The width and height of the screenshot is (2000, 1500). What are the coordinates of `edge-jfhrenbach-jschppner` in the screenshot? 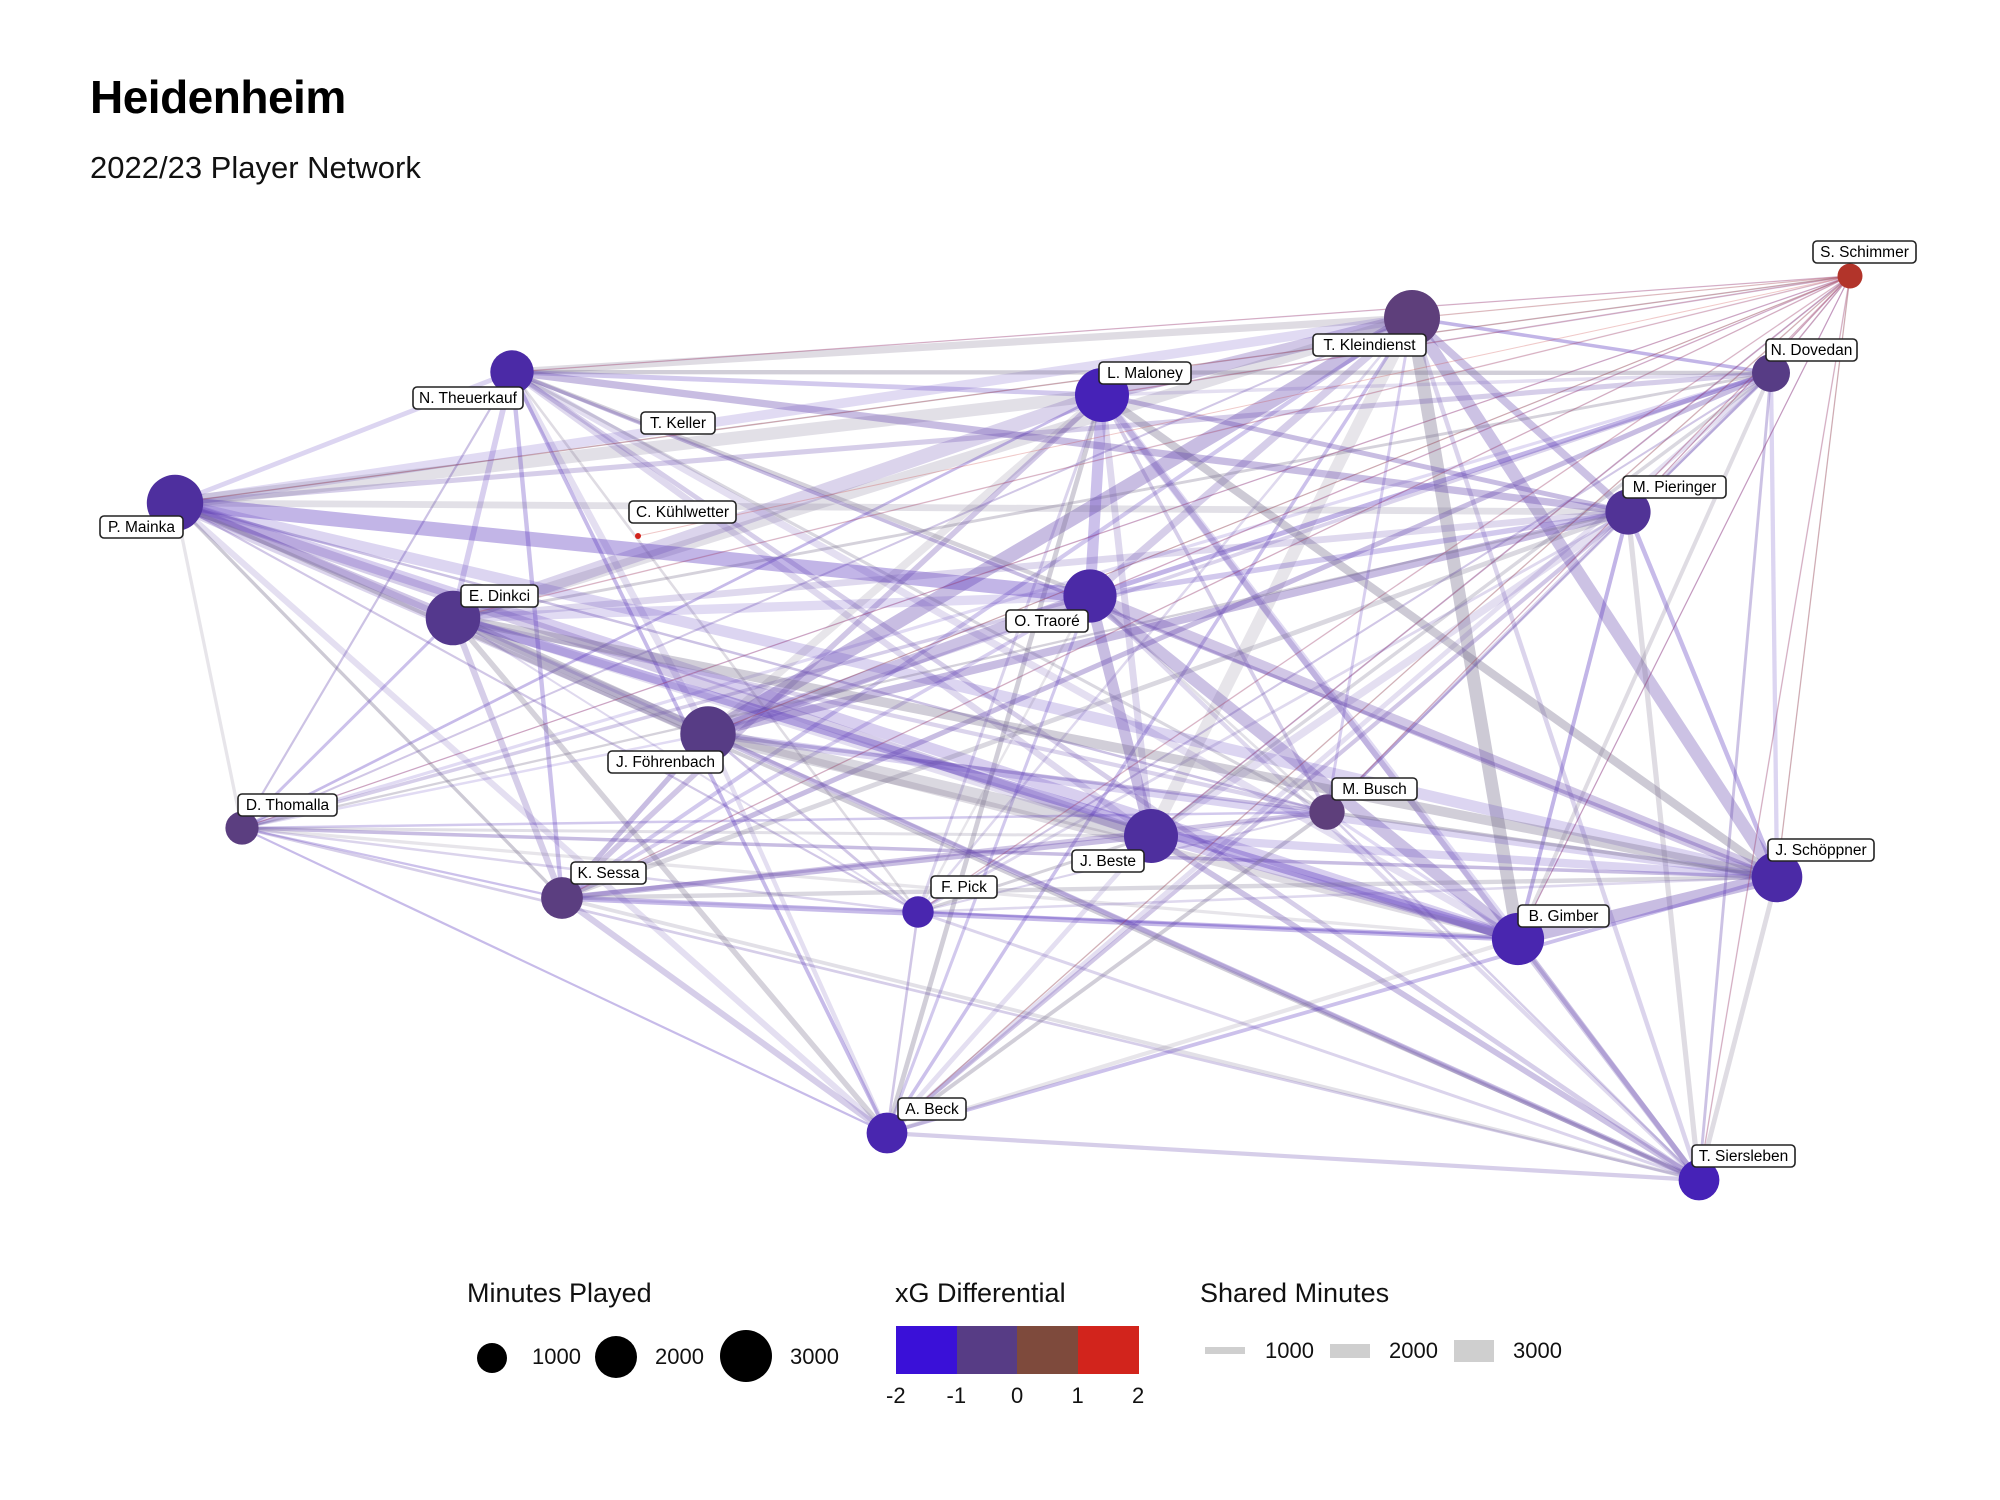 It's located at (1242, 805).